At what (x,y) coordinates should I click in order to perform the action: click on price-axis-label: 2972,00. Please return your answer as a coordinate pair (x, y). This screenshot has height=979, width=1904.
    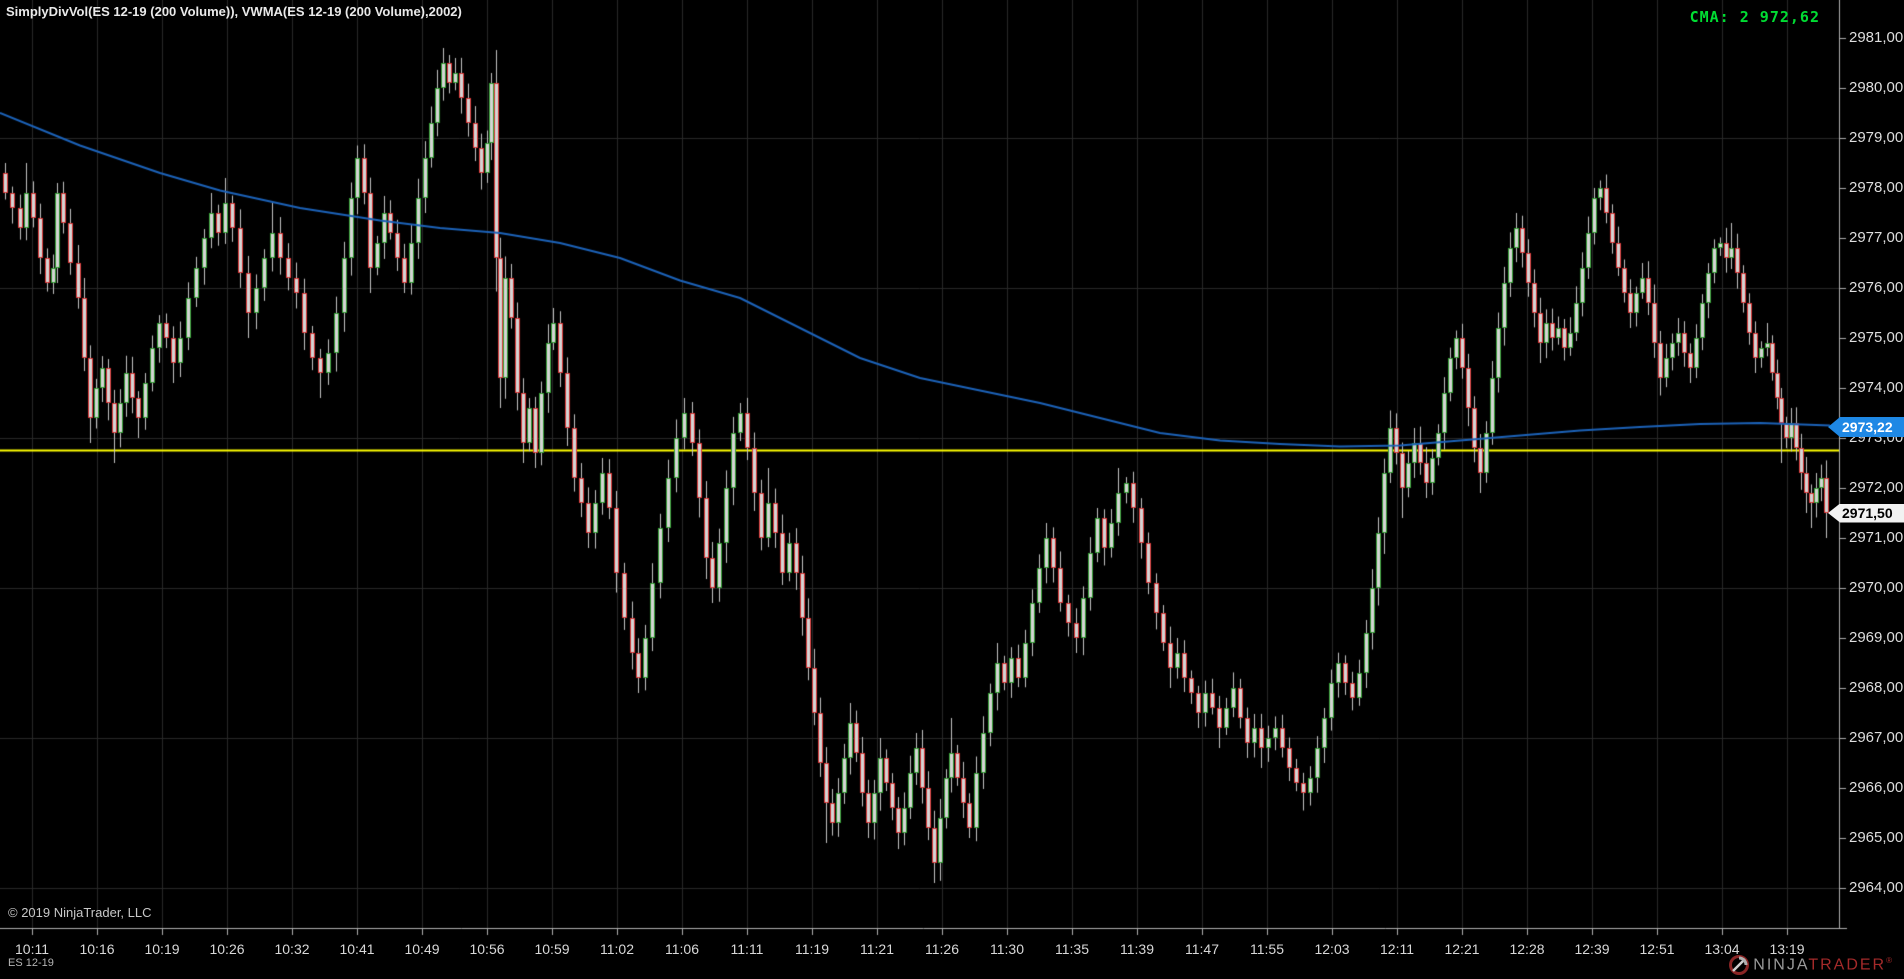
    Looking at the image, I should click on (1876, 487).